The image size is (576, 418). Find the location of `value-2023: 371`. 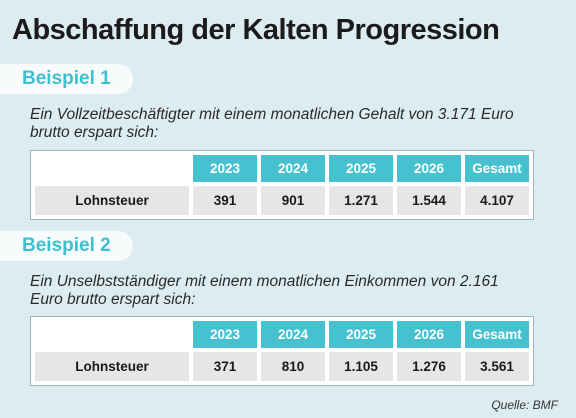

value-2023: 371 is located at coordinates (225, 366).